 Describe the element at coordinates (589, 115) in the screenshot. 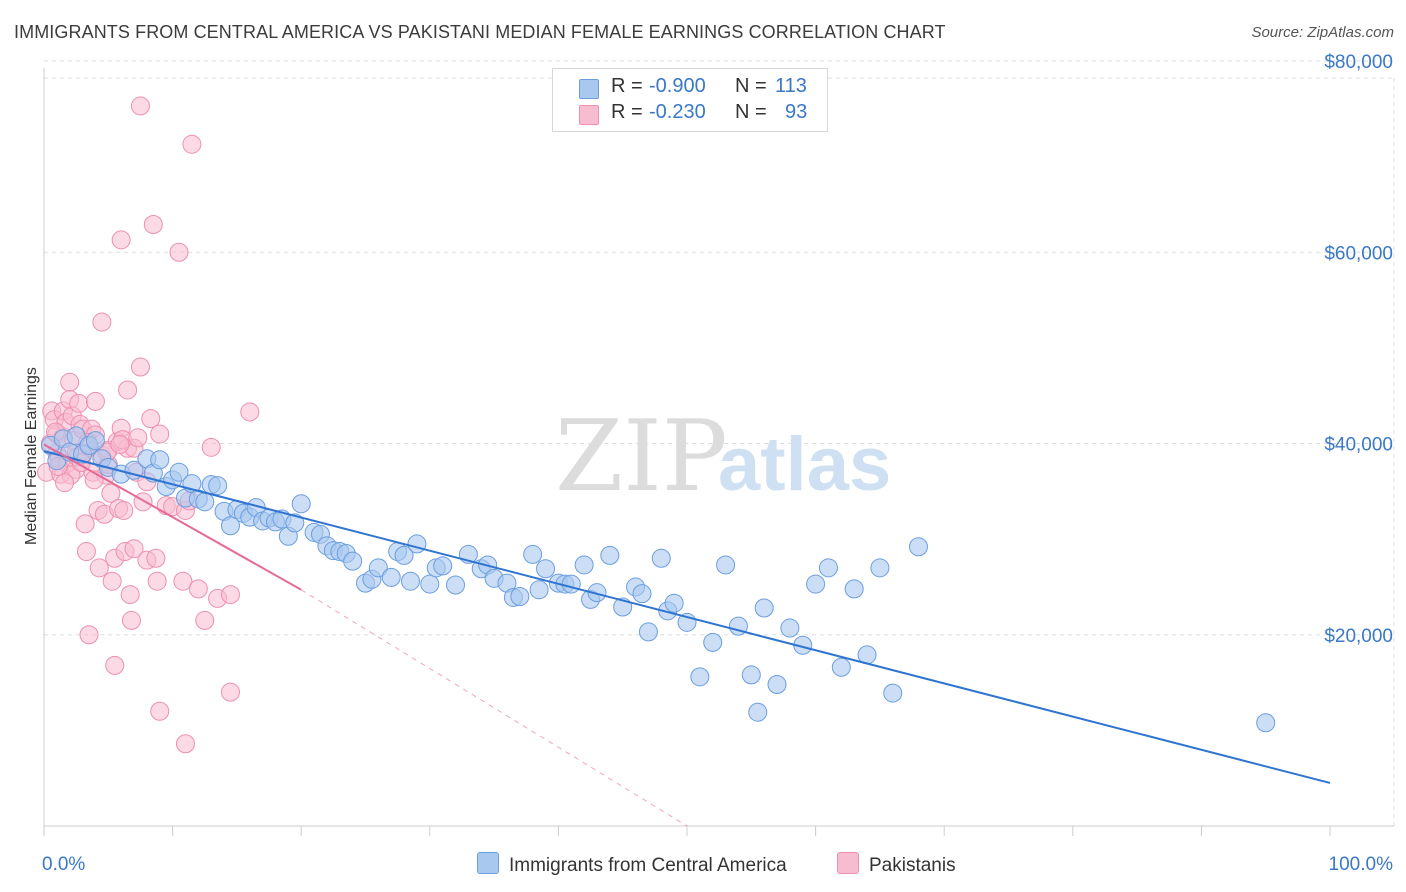

I see `legend-swatch-pink` at that location.